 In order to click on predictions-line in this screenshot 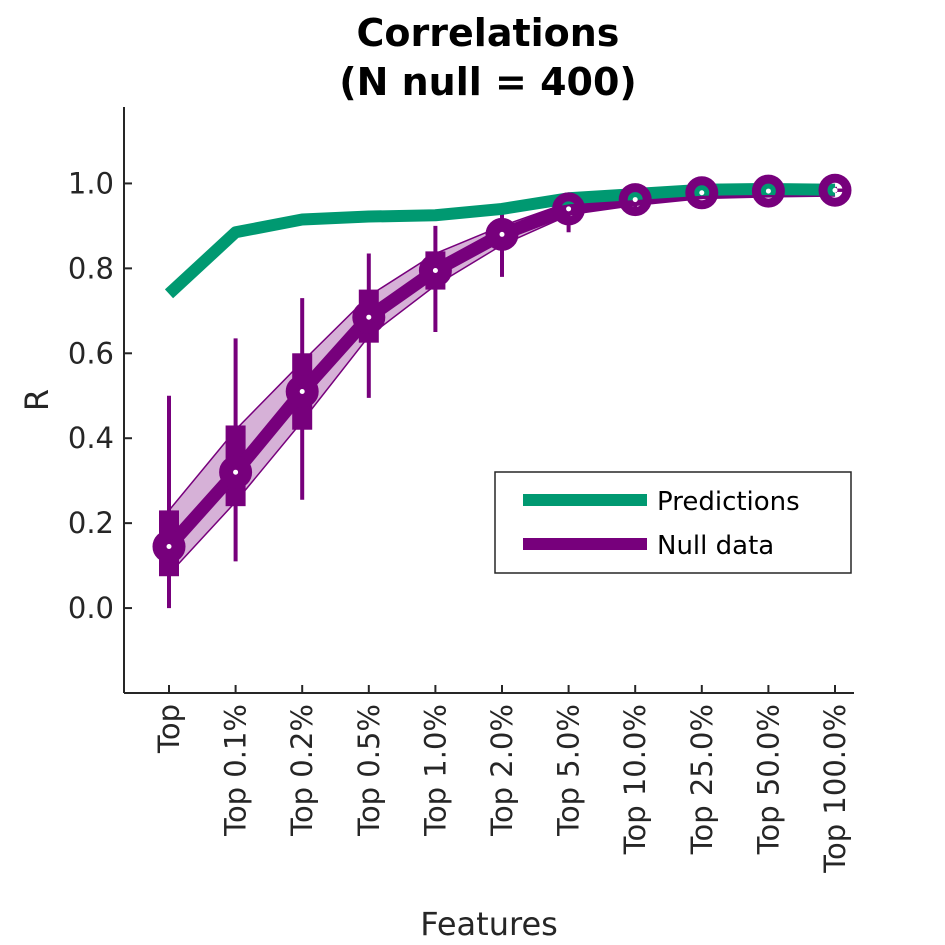, I will do `click(500, 240)`.